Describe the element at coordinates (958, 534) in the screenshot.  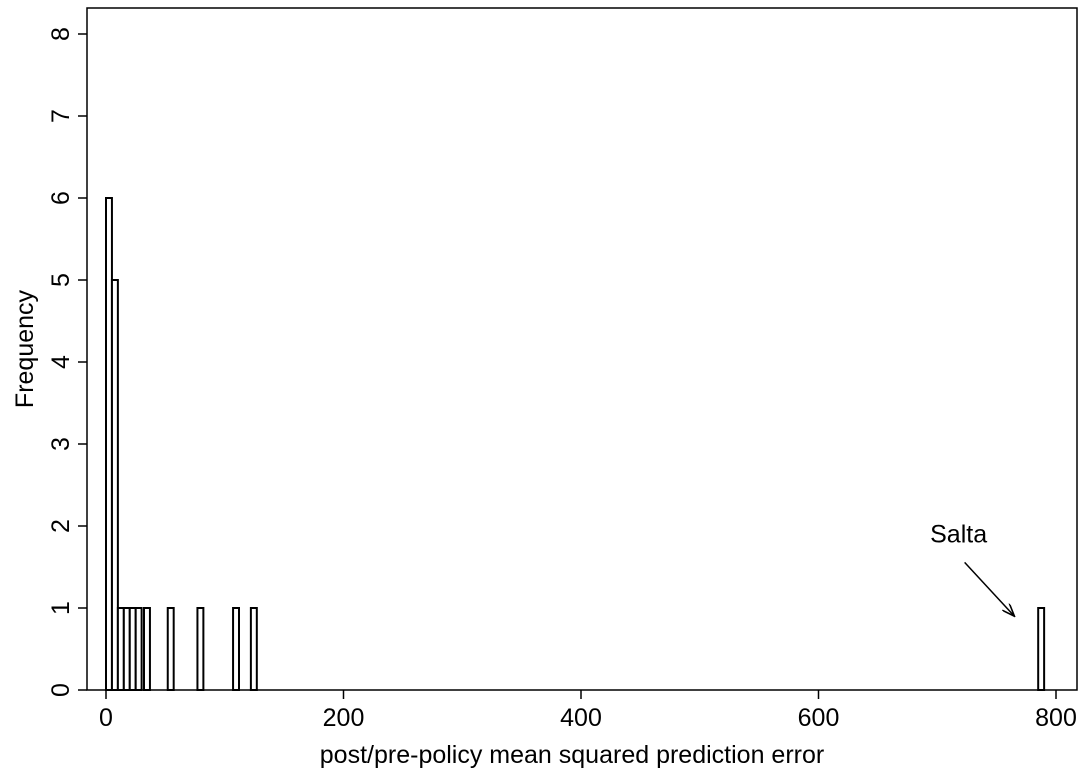
I see `annotation-label: Salta` at that location.